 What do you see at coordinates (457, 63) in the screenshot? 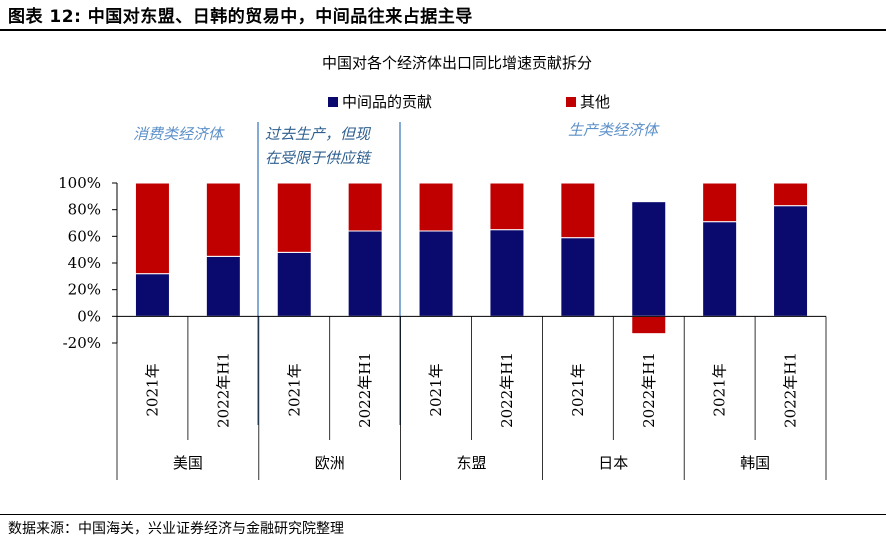
I see `chart-title: 中国对各个经济体出口同比增速贡献拆分` at bounding box center [457, 63].